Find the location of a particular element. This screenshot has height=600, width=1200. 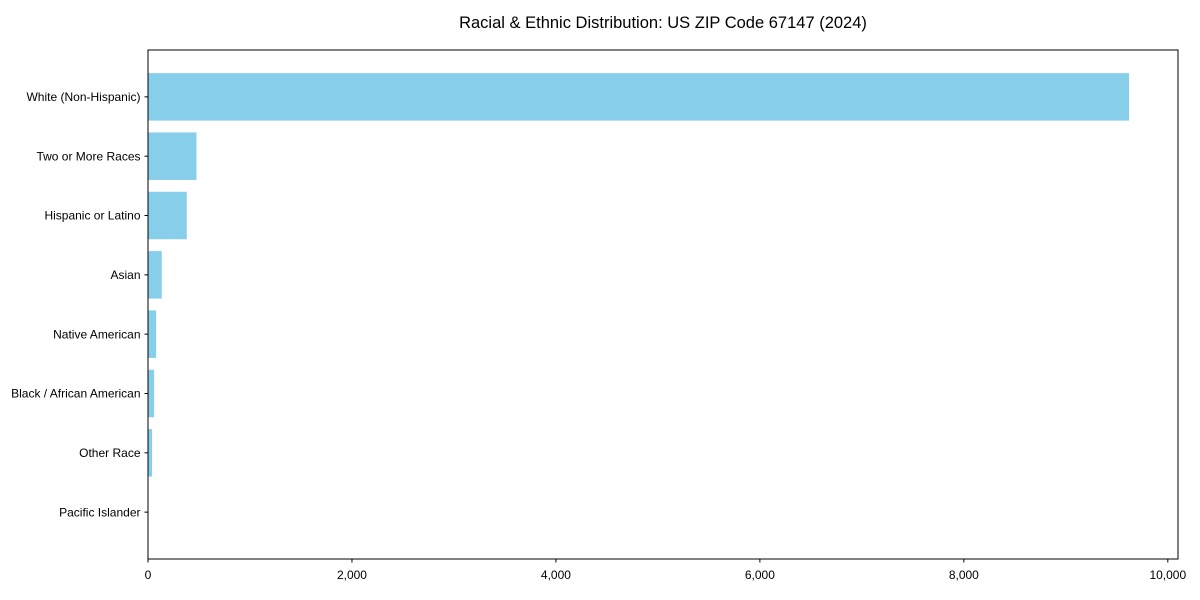

bar-two-or-more-races is located at coordinates (172, 156).